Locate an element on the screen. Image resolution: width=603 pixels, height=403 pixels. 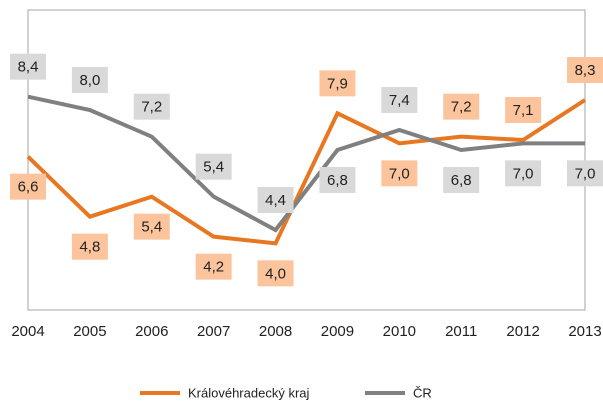
x-tick-label: 2005 is located at coordinates (89, 331).